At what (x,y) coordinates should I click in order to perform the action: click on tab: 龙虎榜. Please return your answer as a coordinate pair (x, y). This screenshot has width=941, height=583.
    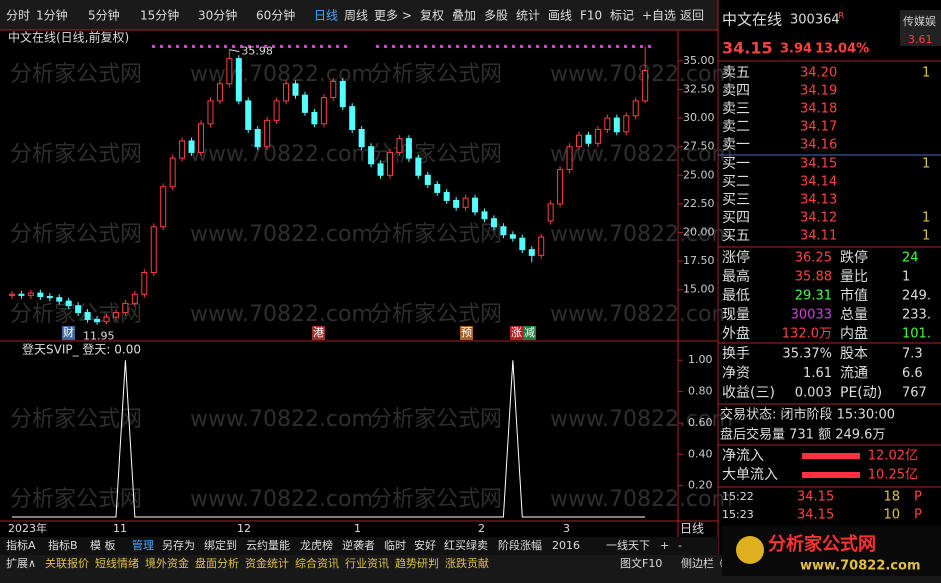
    Looking at the image, I should click on (316, 545).